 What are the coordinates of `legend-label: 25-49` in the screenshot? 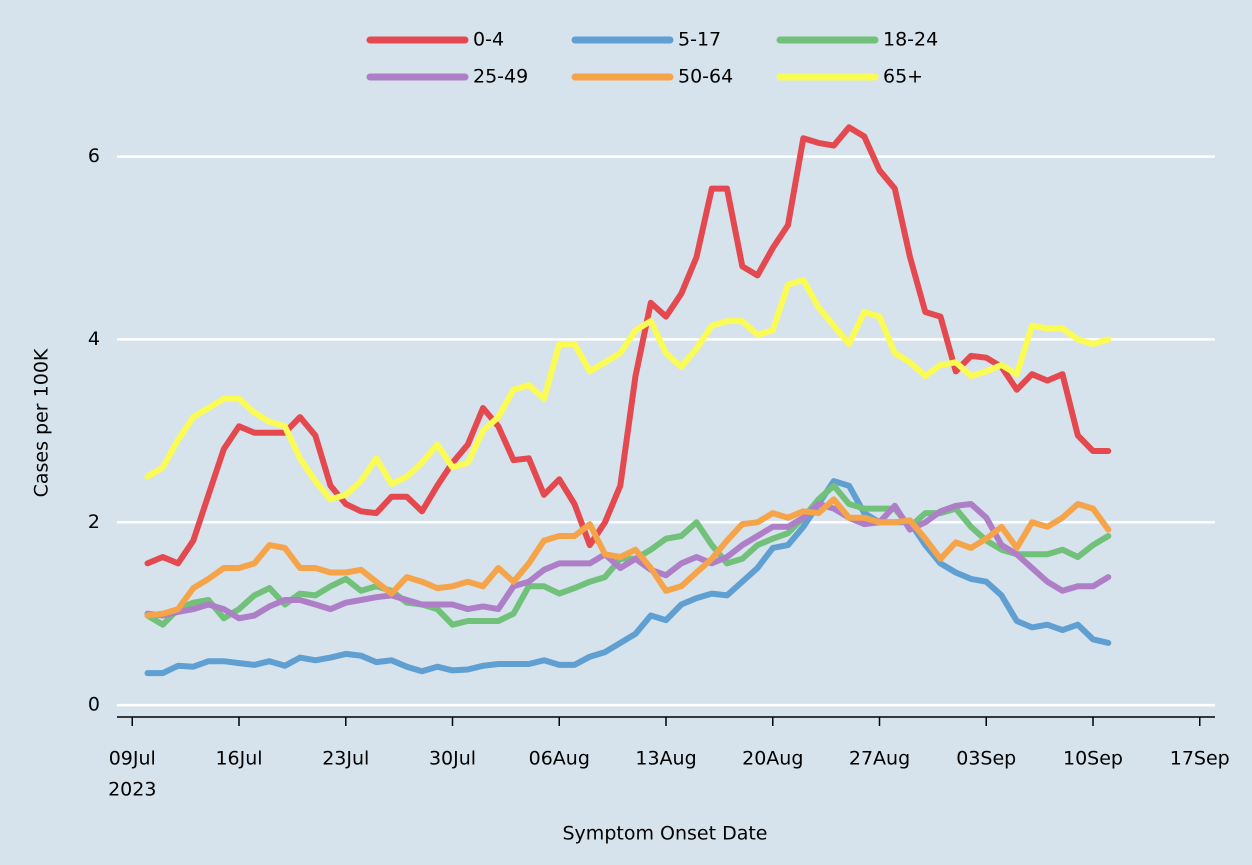 It's located at (500, 77).